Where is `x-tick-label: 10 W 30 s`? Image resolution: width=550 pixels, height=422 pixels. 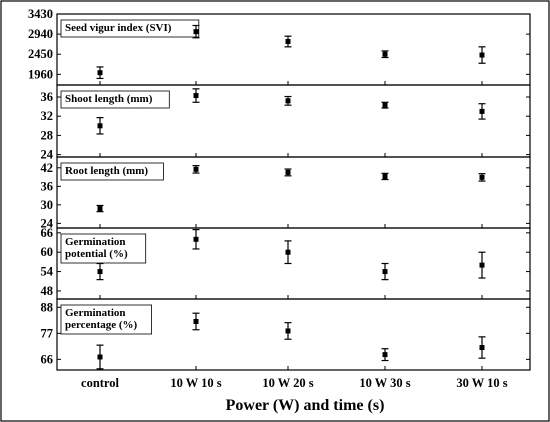
x-tick-label: 10 W 30 s is located at coordinates (384, 383).